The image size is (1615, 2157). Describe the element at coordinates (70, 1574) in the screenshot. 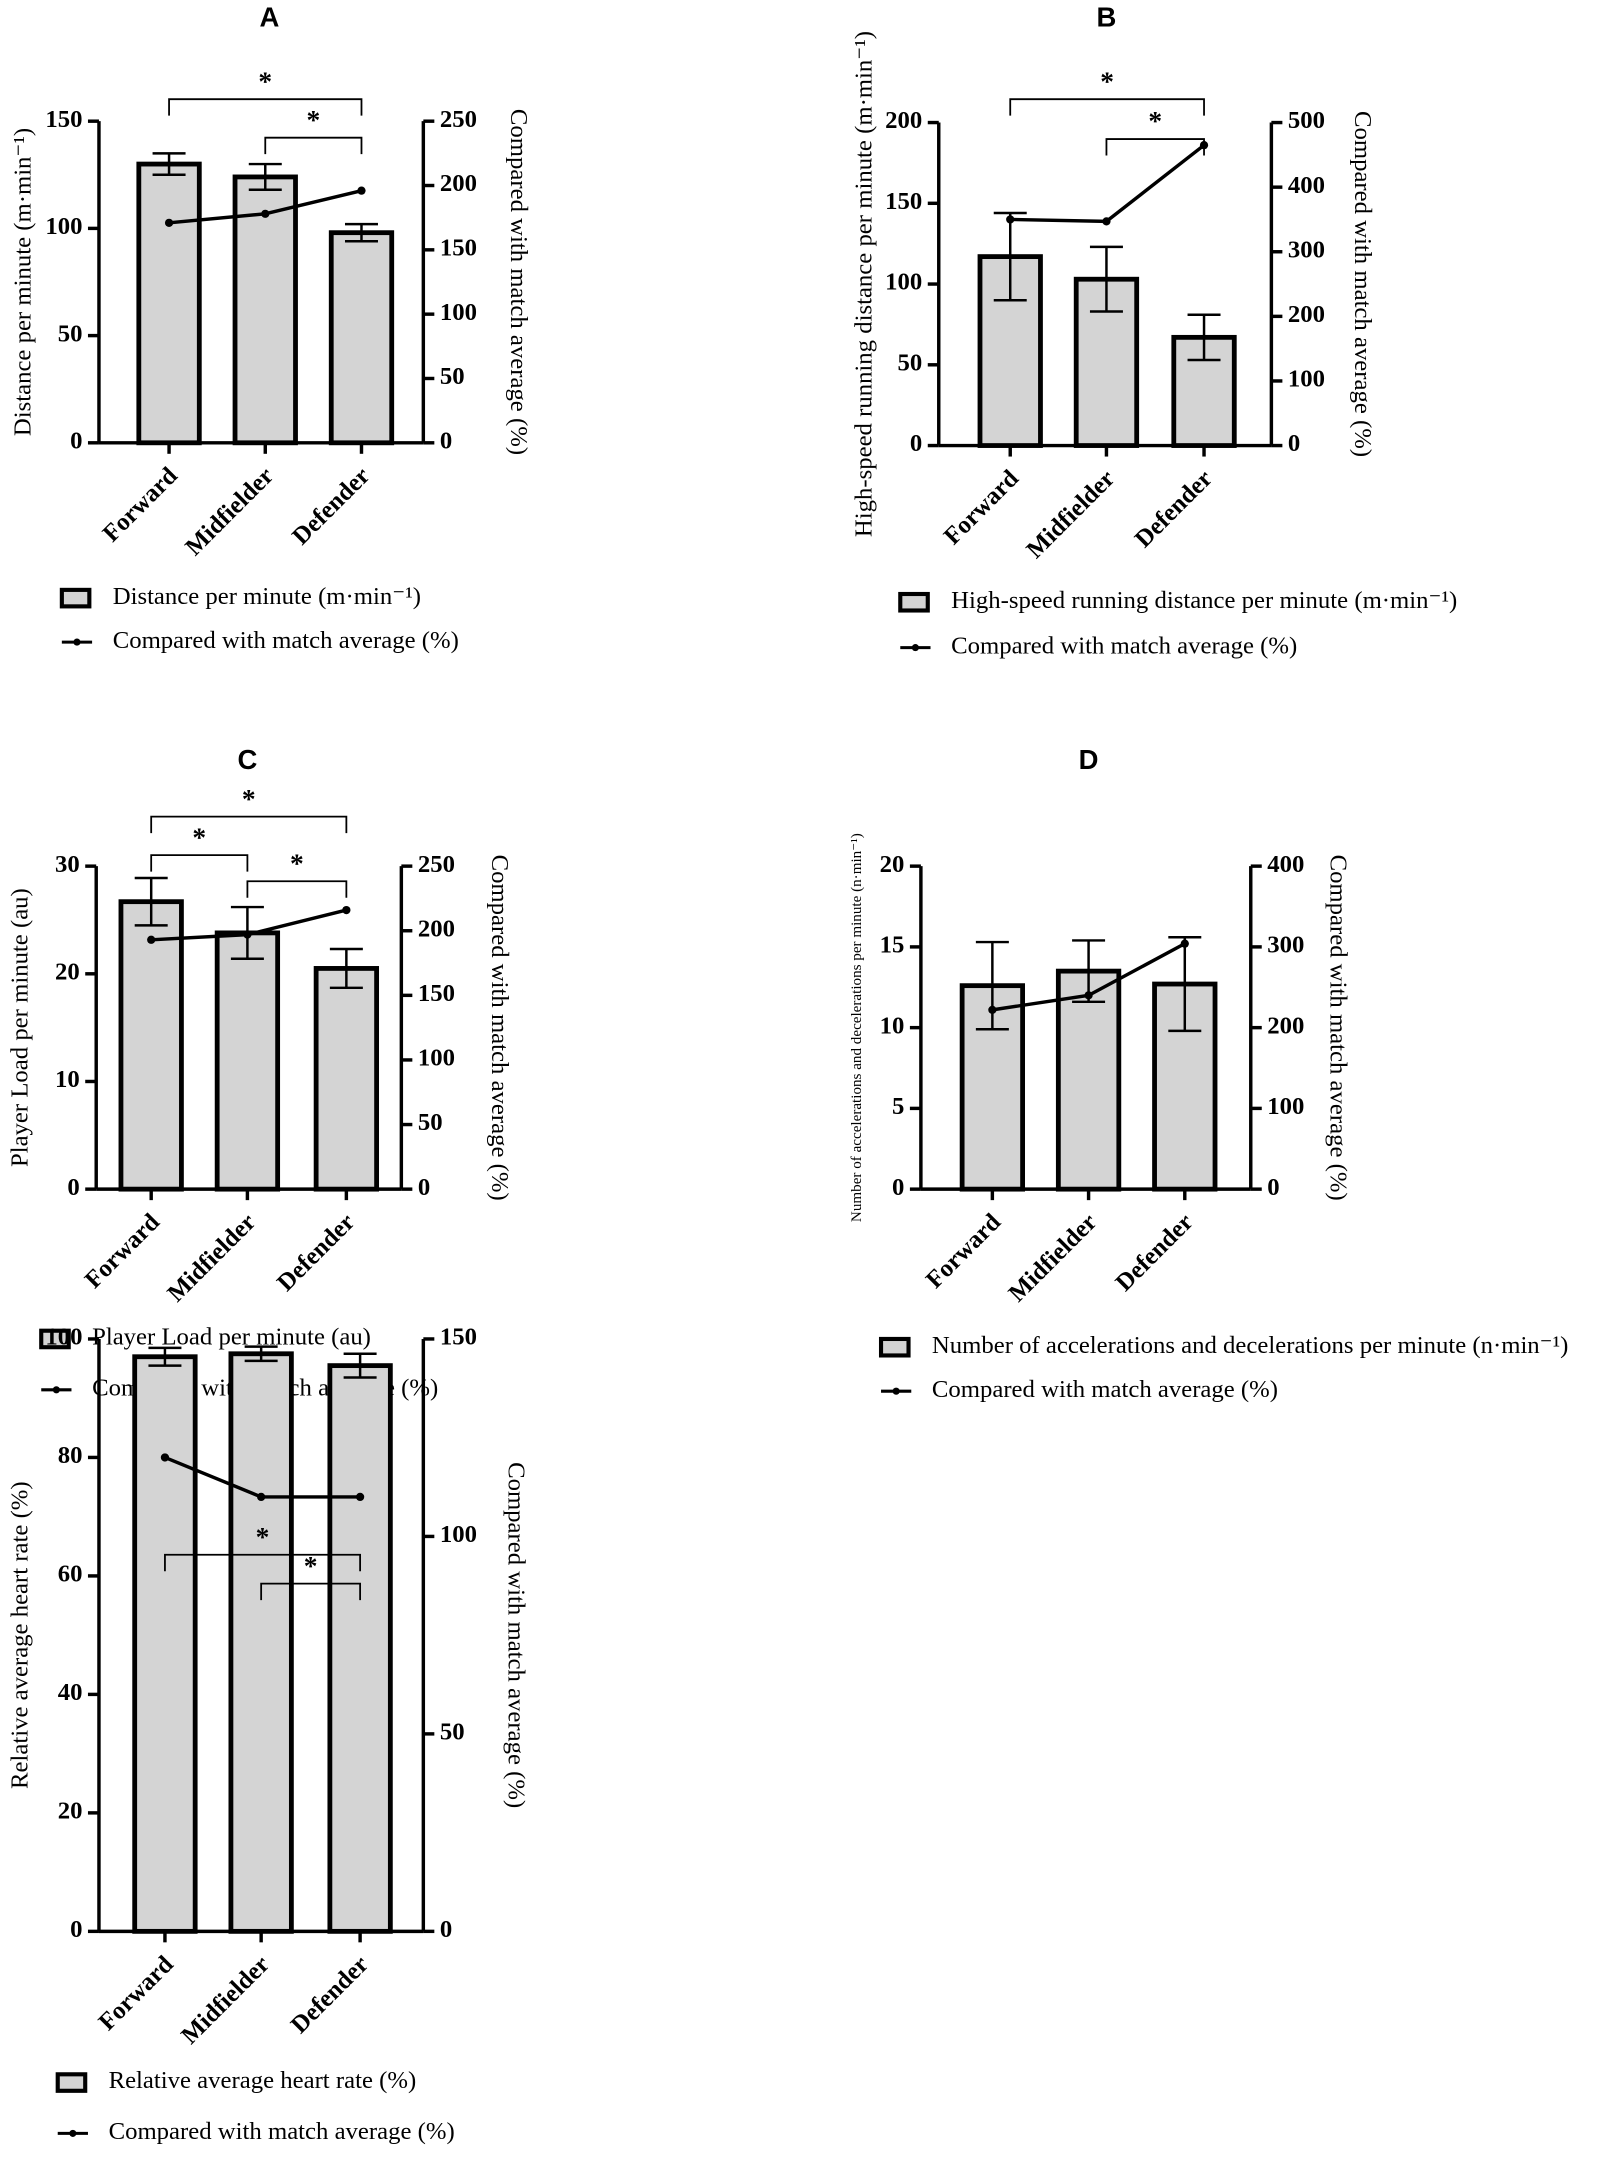

I see `y-tick-label: 60` at that location.